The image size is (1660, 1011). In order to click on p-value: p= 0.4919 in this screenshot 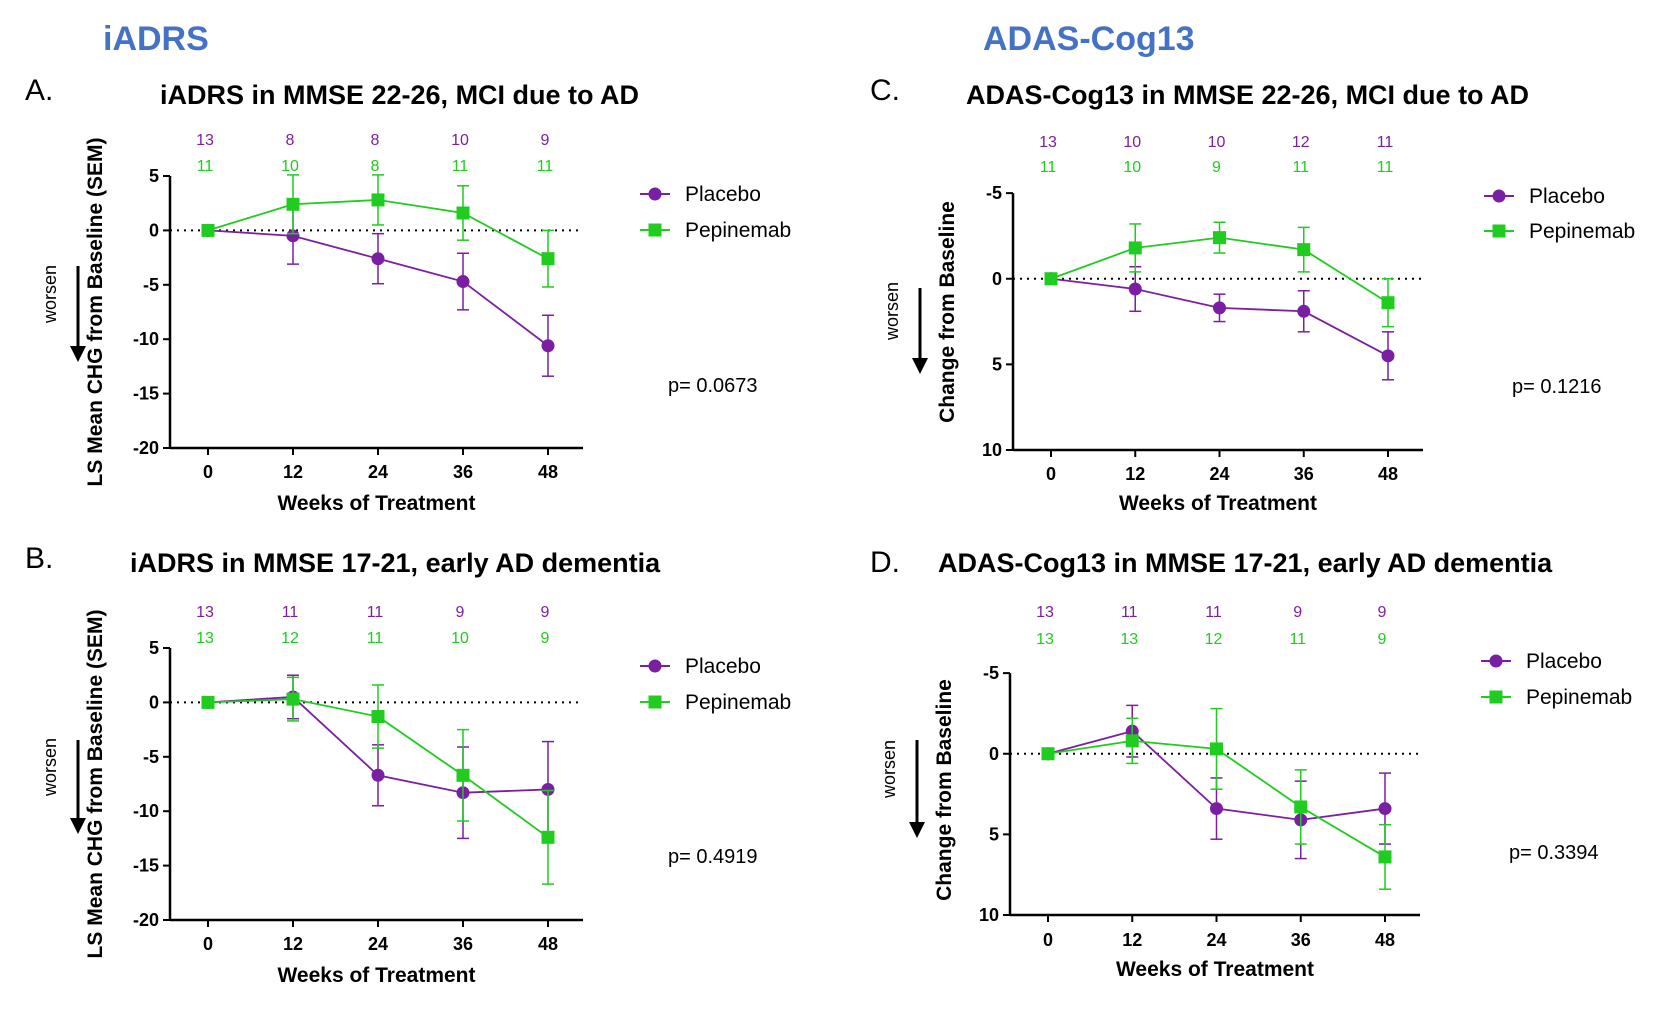, I will do `click(713, 857)`.